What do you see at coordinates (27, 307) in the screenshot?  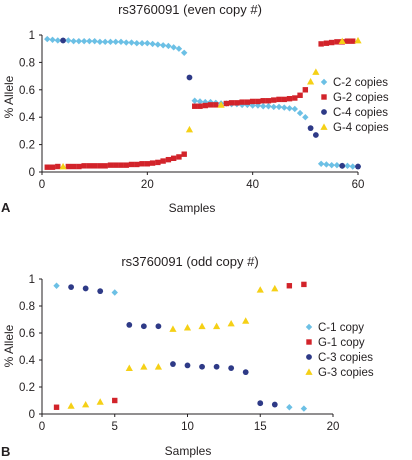 I see `panel-b-y-tick-label: 0.8` at bounding box center [27, 307].